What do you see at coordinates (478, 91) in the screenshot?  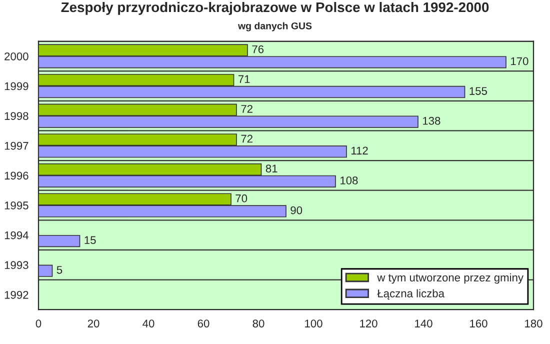 I see `data-label: 155` at bounding box center [478, 91].